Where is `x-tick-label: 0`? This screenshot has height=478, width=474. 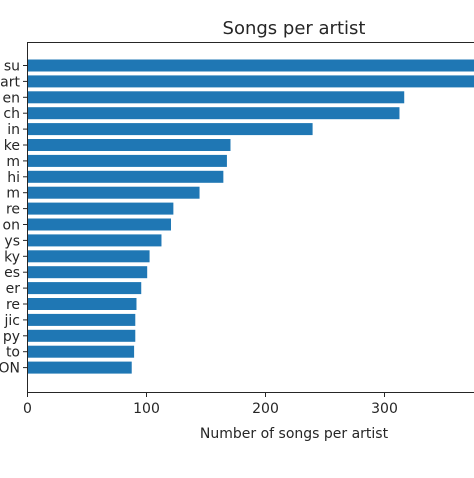 x-tick-label: 0 is located at coordinates (27, 409).